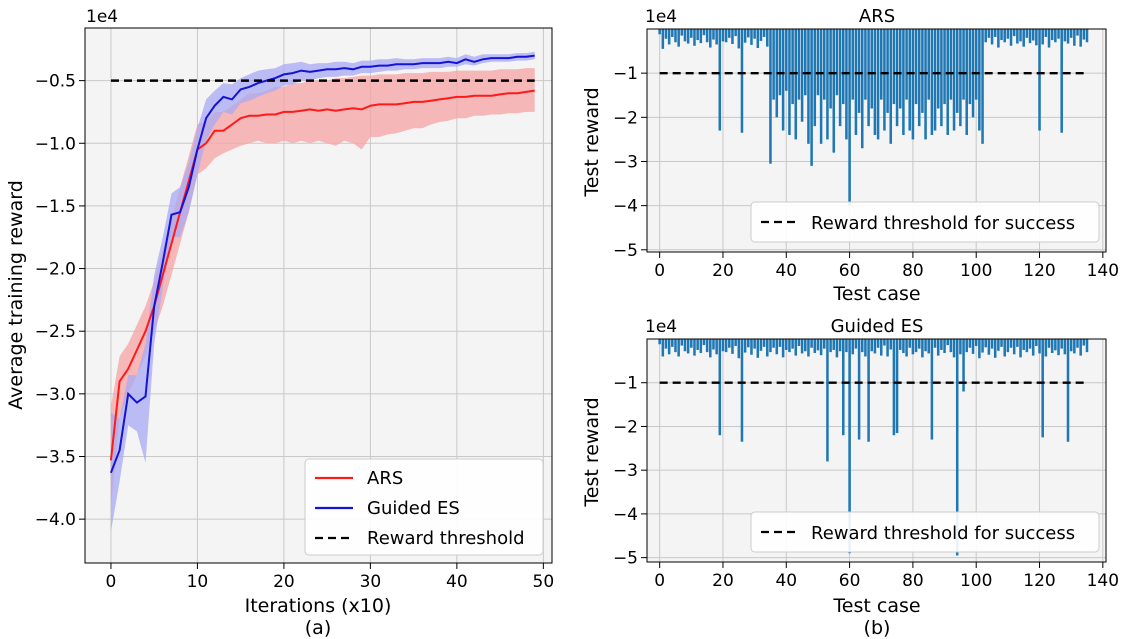 The height and width of the screenshot is (639, 1123). I want to click on panel-b-top-plot-border, so click(876, 140).